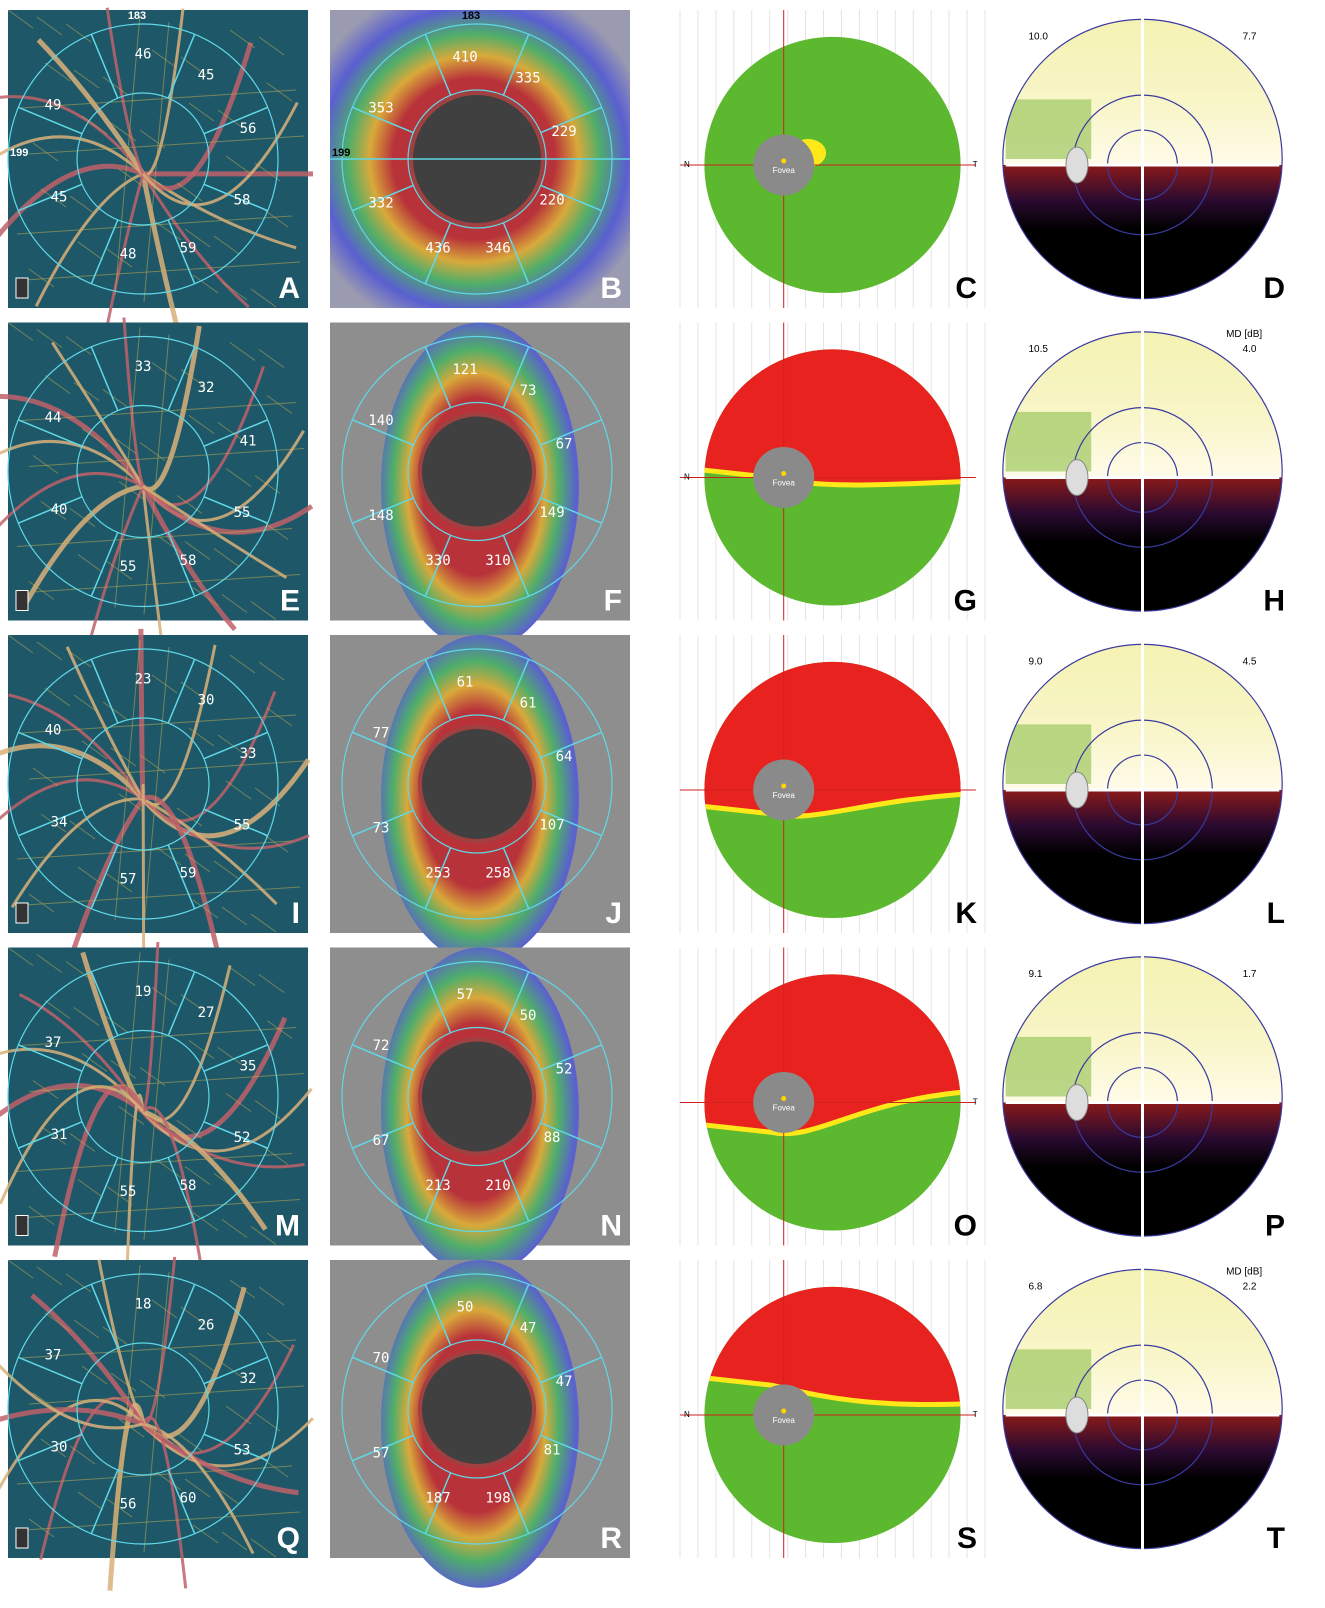 Image resolution: width=1325 pixels, height=1608 pixels. I want to click on sector-value: 73, so click(381, 829).